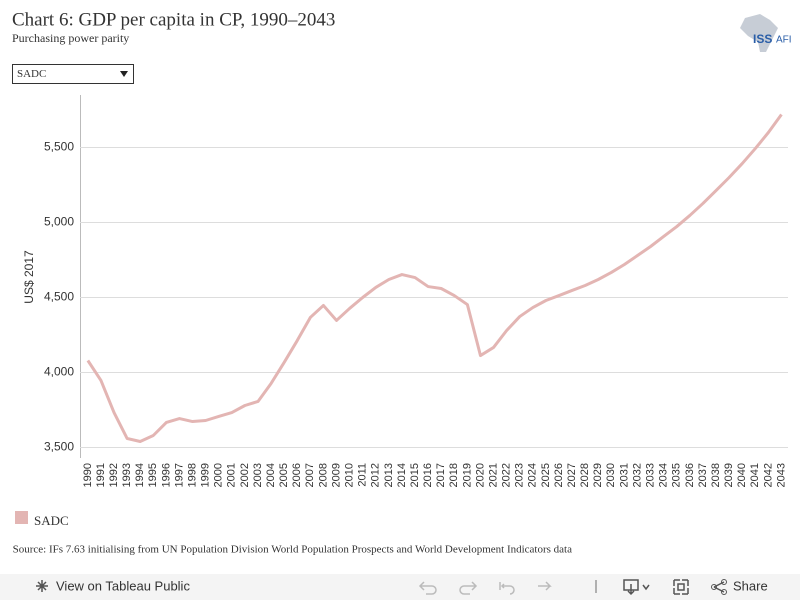 The image size is (800, 600). I want to click on fullscreen-icon, so click(681, 587).